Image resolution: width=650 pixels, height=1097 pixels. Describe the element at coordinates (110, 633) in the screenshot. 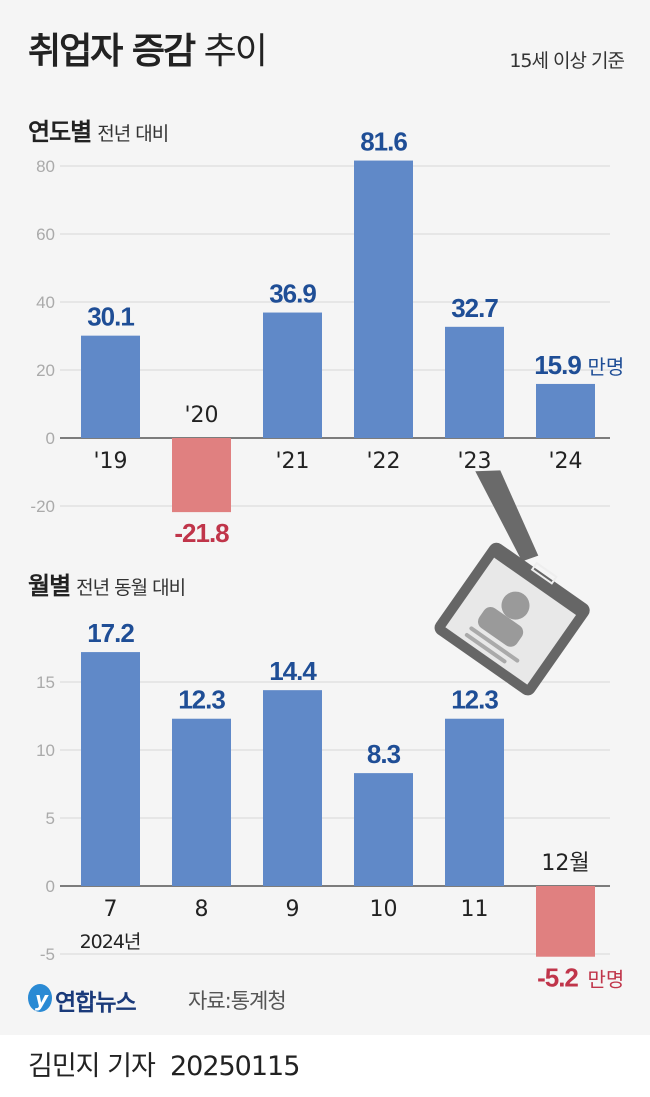

I see `value-label: 17.2` at that location.